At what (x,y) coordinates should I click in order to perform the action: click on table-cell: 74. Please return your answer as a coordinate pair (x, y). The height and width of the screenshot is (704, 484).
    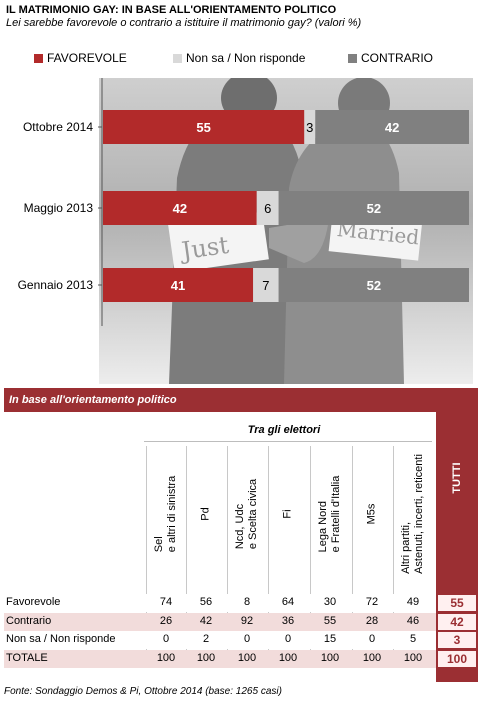
    Looking at the image, I should click on (166, 602).